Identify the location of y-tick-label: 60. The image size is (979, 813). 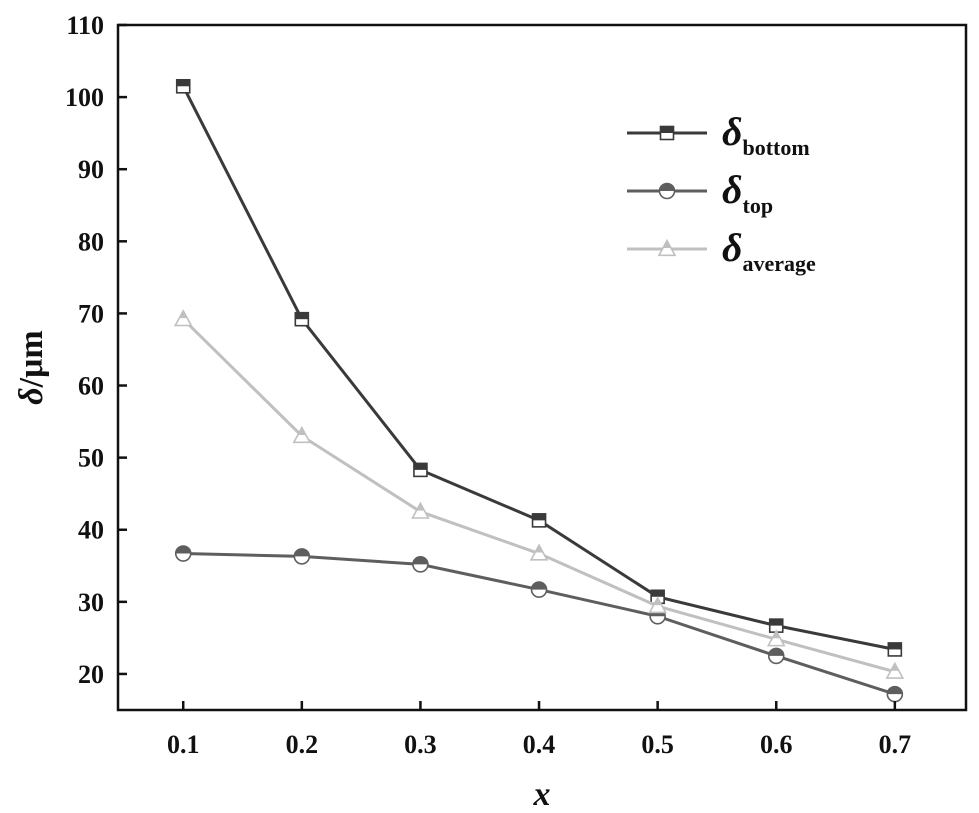
(91, 386).